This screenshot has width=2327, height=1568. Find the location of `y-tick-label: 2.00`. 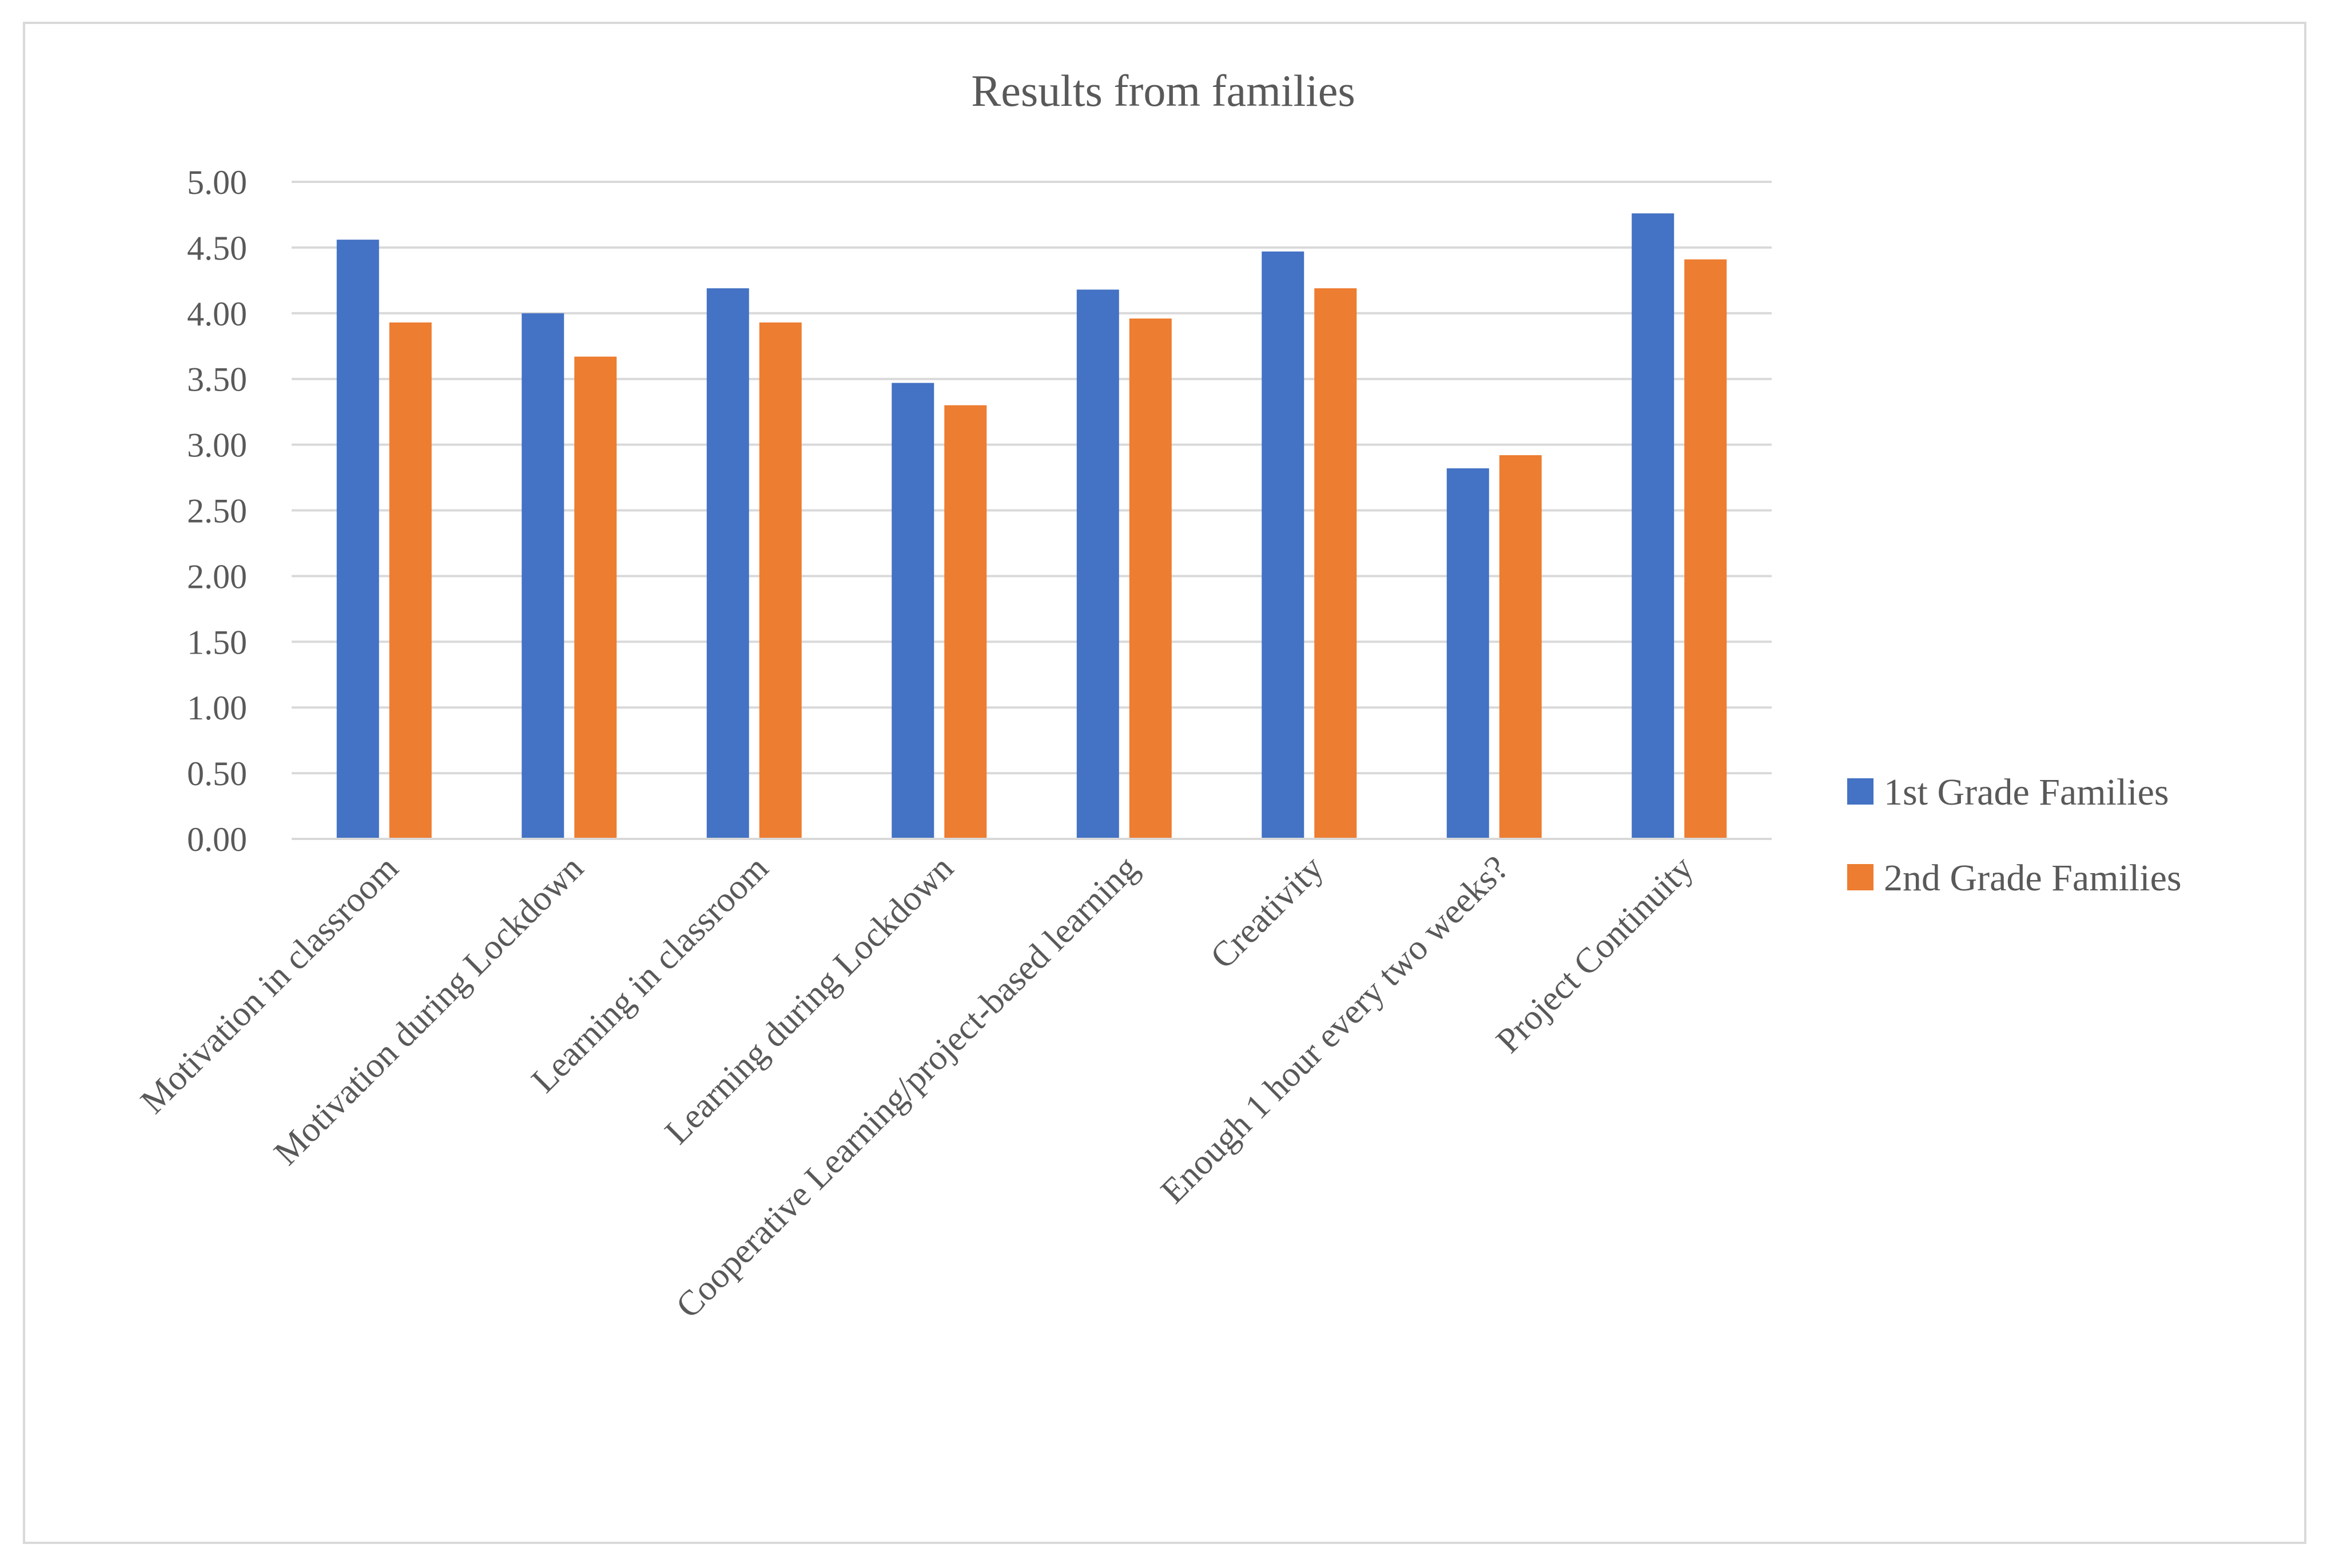

y-tick-label: 2.00 is located at coordinates (217, 576).